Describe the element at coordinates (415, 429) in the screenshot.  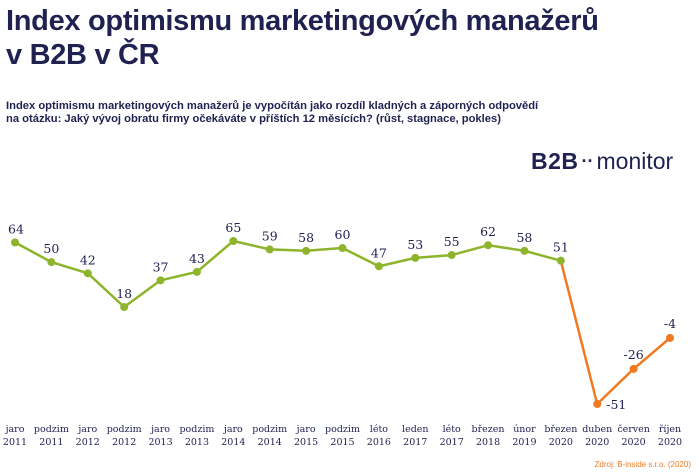
I see `x-tick-label: leden` at that location.